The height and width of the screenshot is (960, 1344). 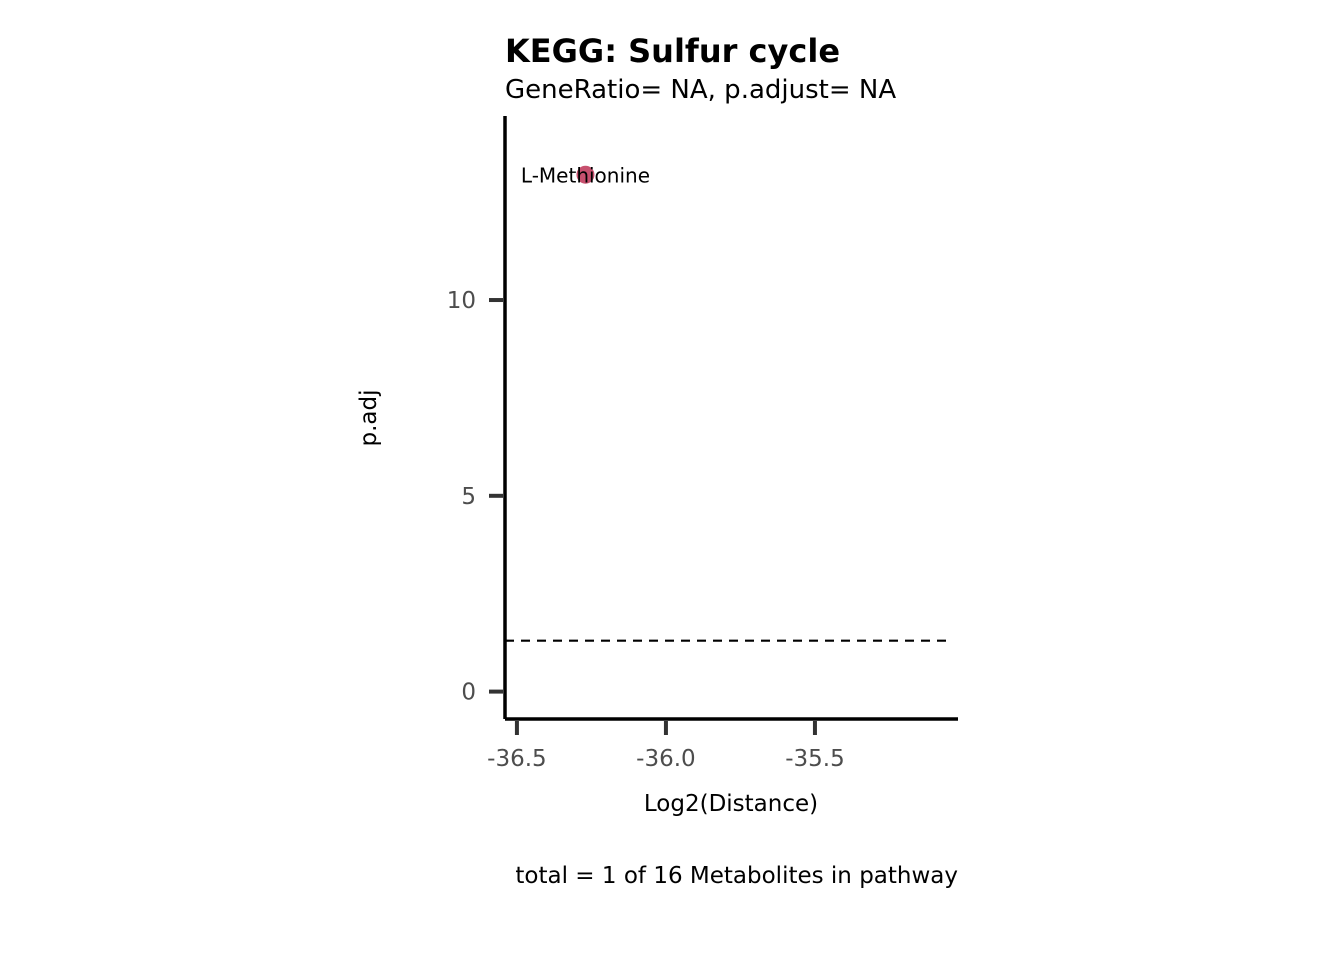 What do you see at coordinates (731, 804) in the screenshot?
I see `x-axis-title: Log2(Distance)` at bounding box center [731, 804].